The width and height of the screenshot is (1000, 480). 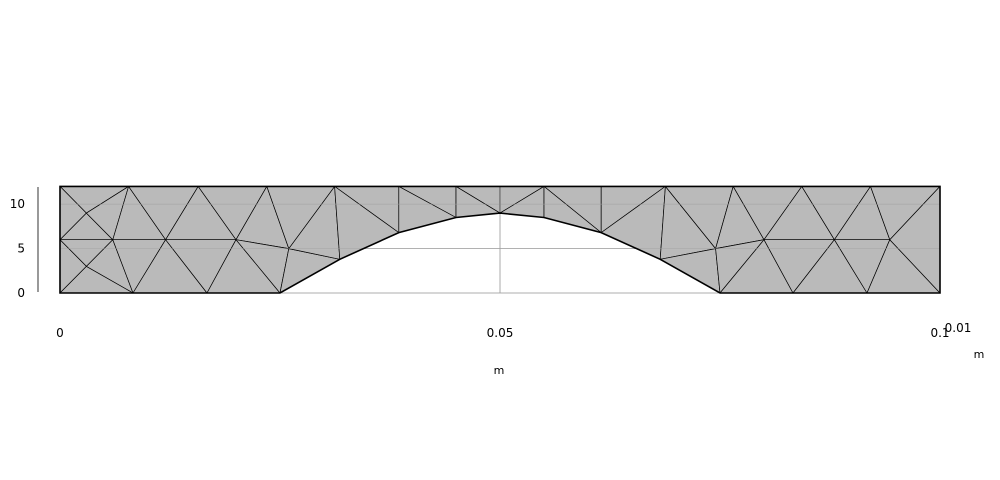 What do you see at coordinates (21, 249) in the screenshot?
I see `y-tick-label: 5` at bounding box center [21, 249].